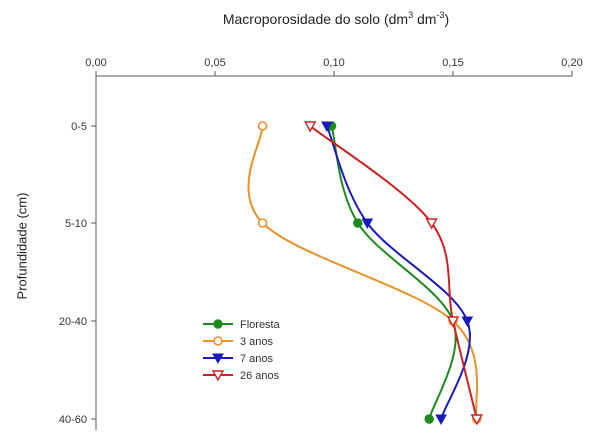 The image size is (600, 438). Describe the element at coordinates (571, 63) in the screenshot. I see `x-tick-label: 0,20` at that location.